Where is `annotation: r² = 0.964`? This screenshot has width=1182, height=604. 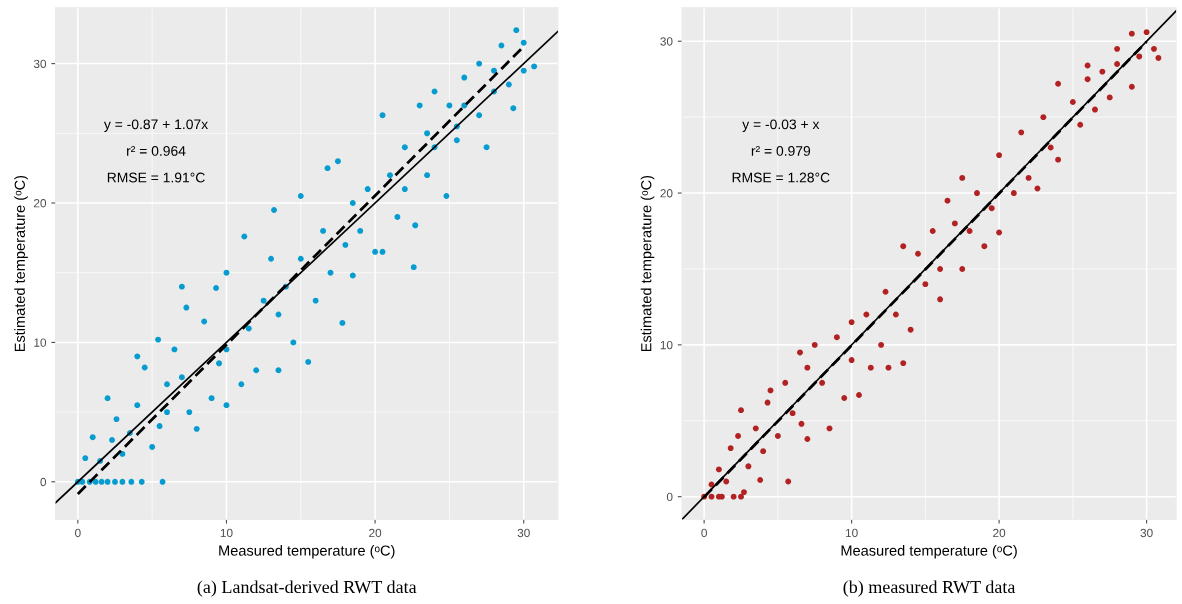
annotation: r² = 0.964 is located at coordinates (156, 151).